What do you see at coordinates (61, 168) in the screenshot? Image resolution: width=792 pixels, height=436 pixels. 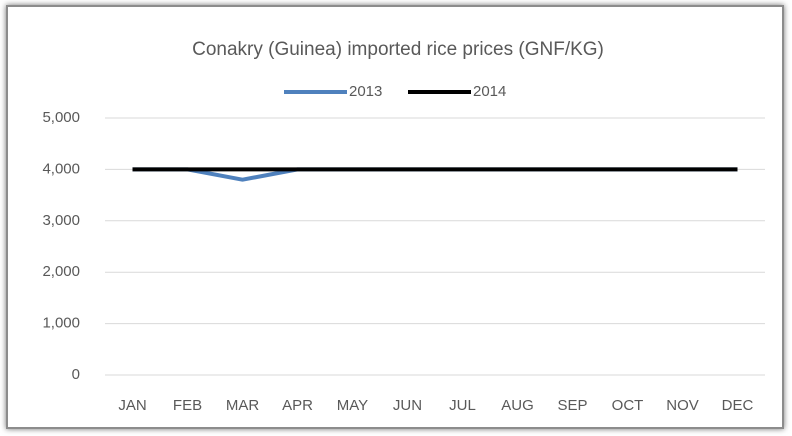 I see `y-tick-label: 4,000` at bounding box center [61, 168].